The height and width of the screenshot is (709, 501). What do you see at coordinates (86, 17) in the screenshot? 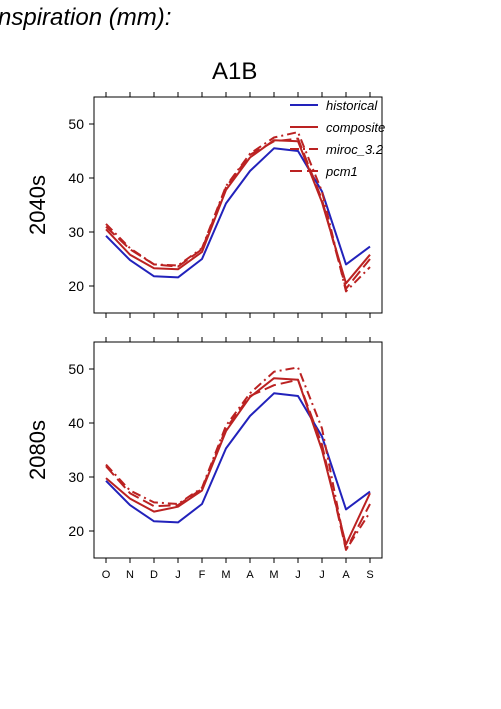
I see `figure-title: nspiration (mm):` at bounding box center [86, 17].